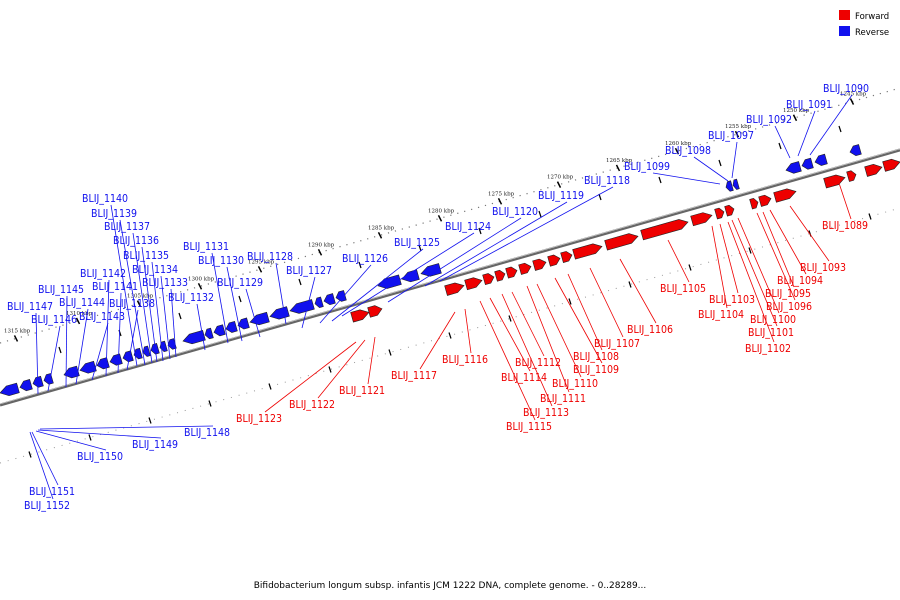 Image resolution: width=900 pixels, height=600 pixels. What do you see at coordinates (206, 247) in the screenshot?
I see `gene-label-blij-1131: BLIJ_1131` at bounding box center [206, 247].